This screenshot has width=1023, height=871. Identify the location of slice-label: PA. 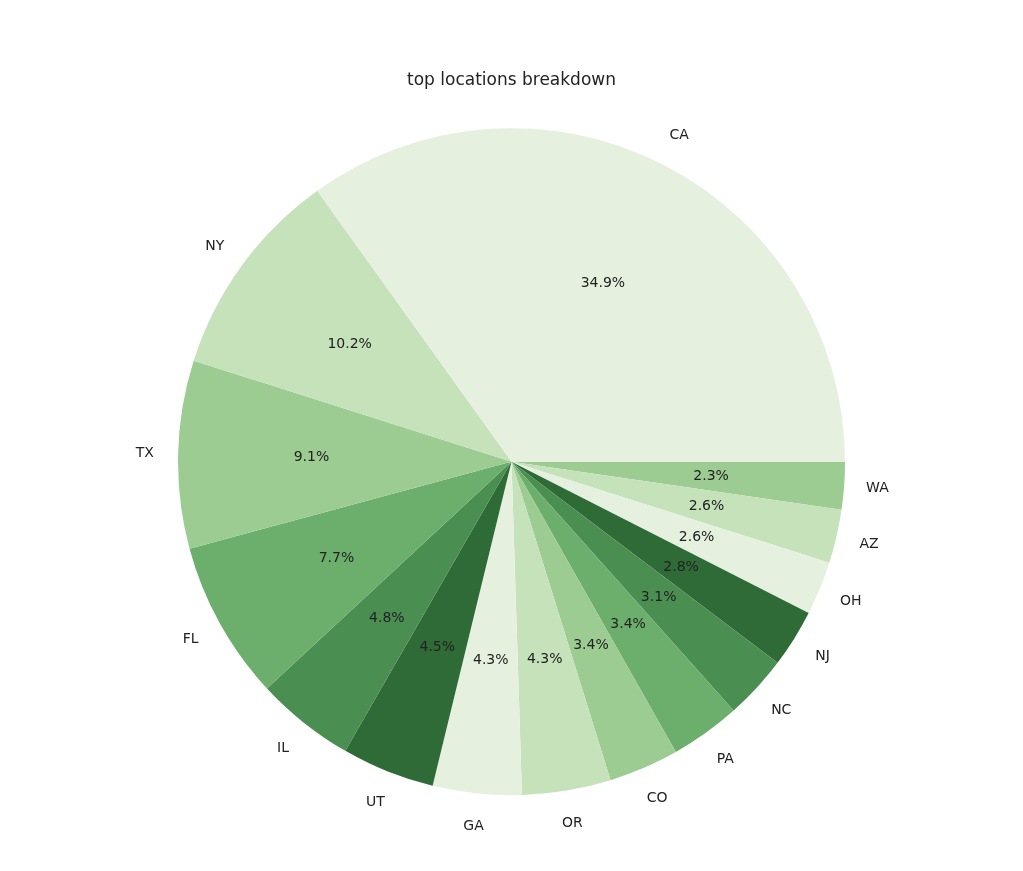
(725, 758).